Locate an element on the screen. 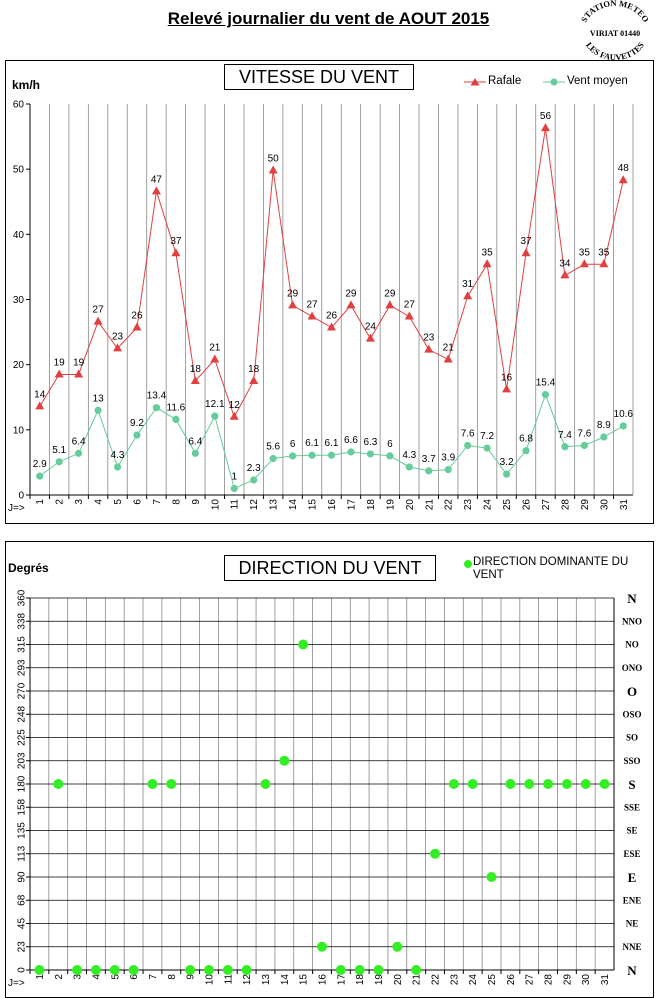 The height and width of the screenshot is (998, 657). rafale-data-label: 50 is located at coordinates (274, 158).